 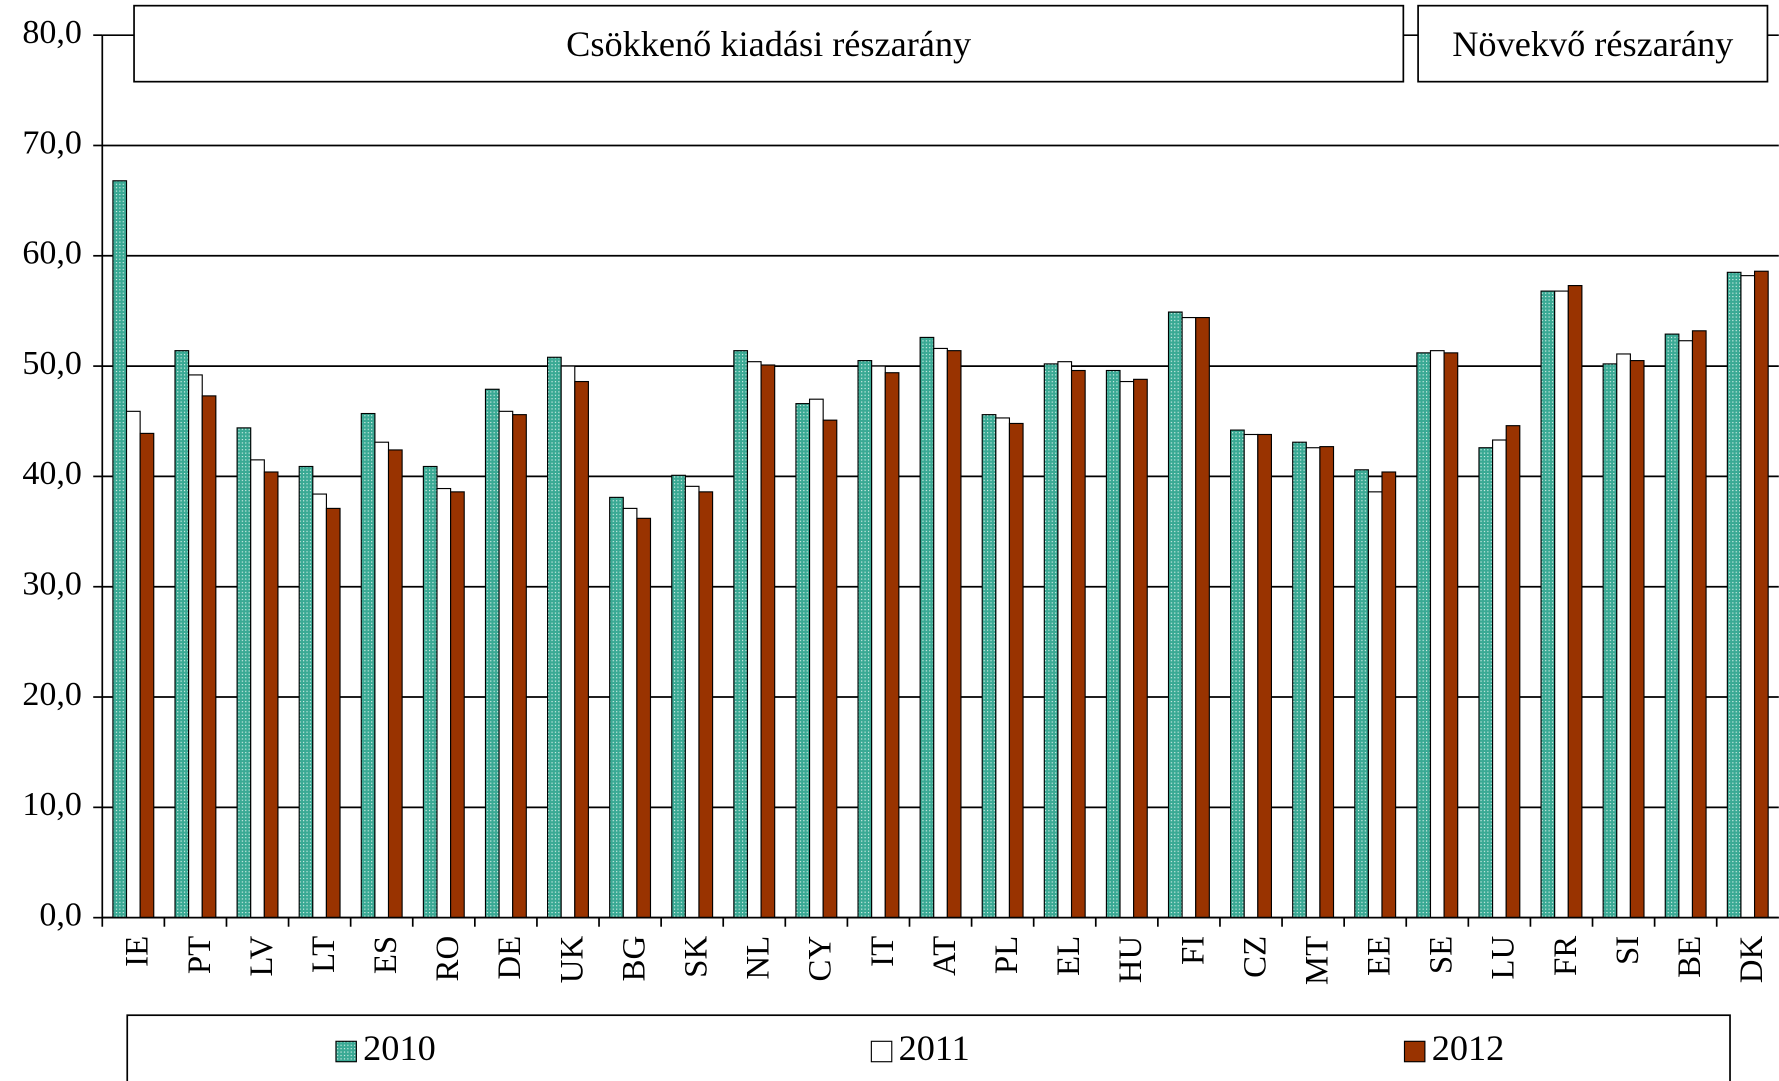 What do you see at coordinates (52, 694) in the screenshot?
I see `y-tick-label: 20,0` at bounding box center [52, 694].